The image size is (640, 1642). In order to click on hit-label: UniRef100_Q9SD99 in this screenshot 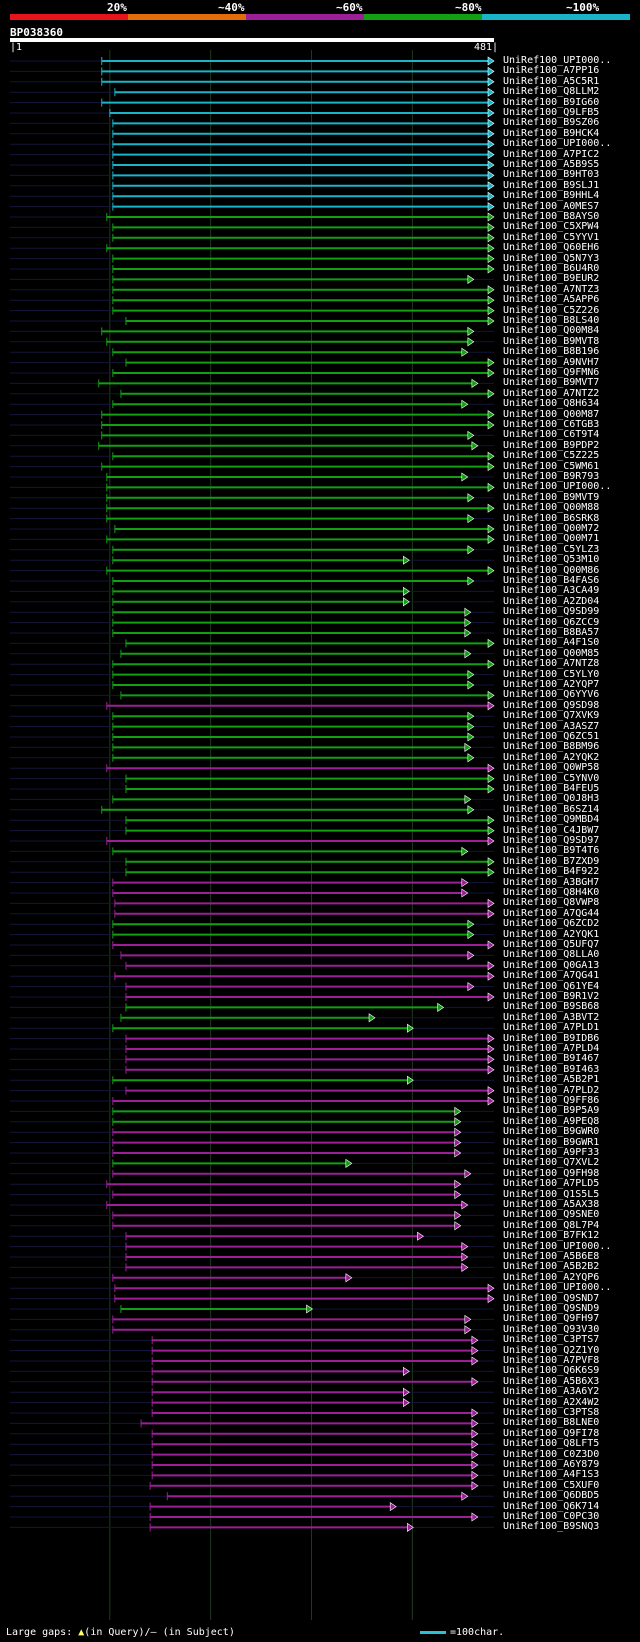, I will do `click(551, 612)`.